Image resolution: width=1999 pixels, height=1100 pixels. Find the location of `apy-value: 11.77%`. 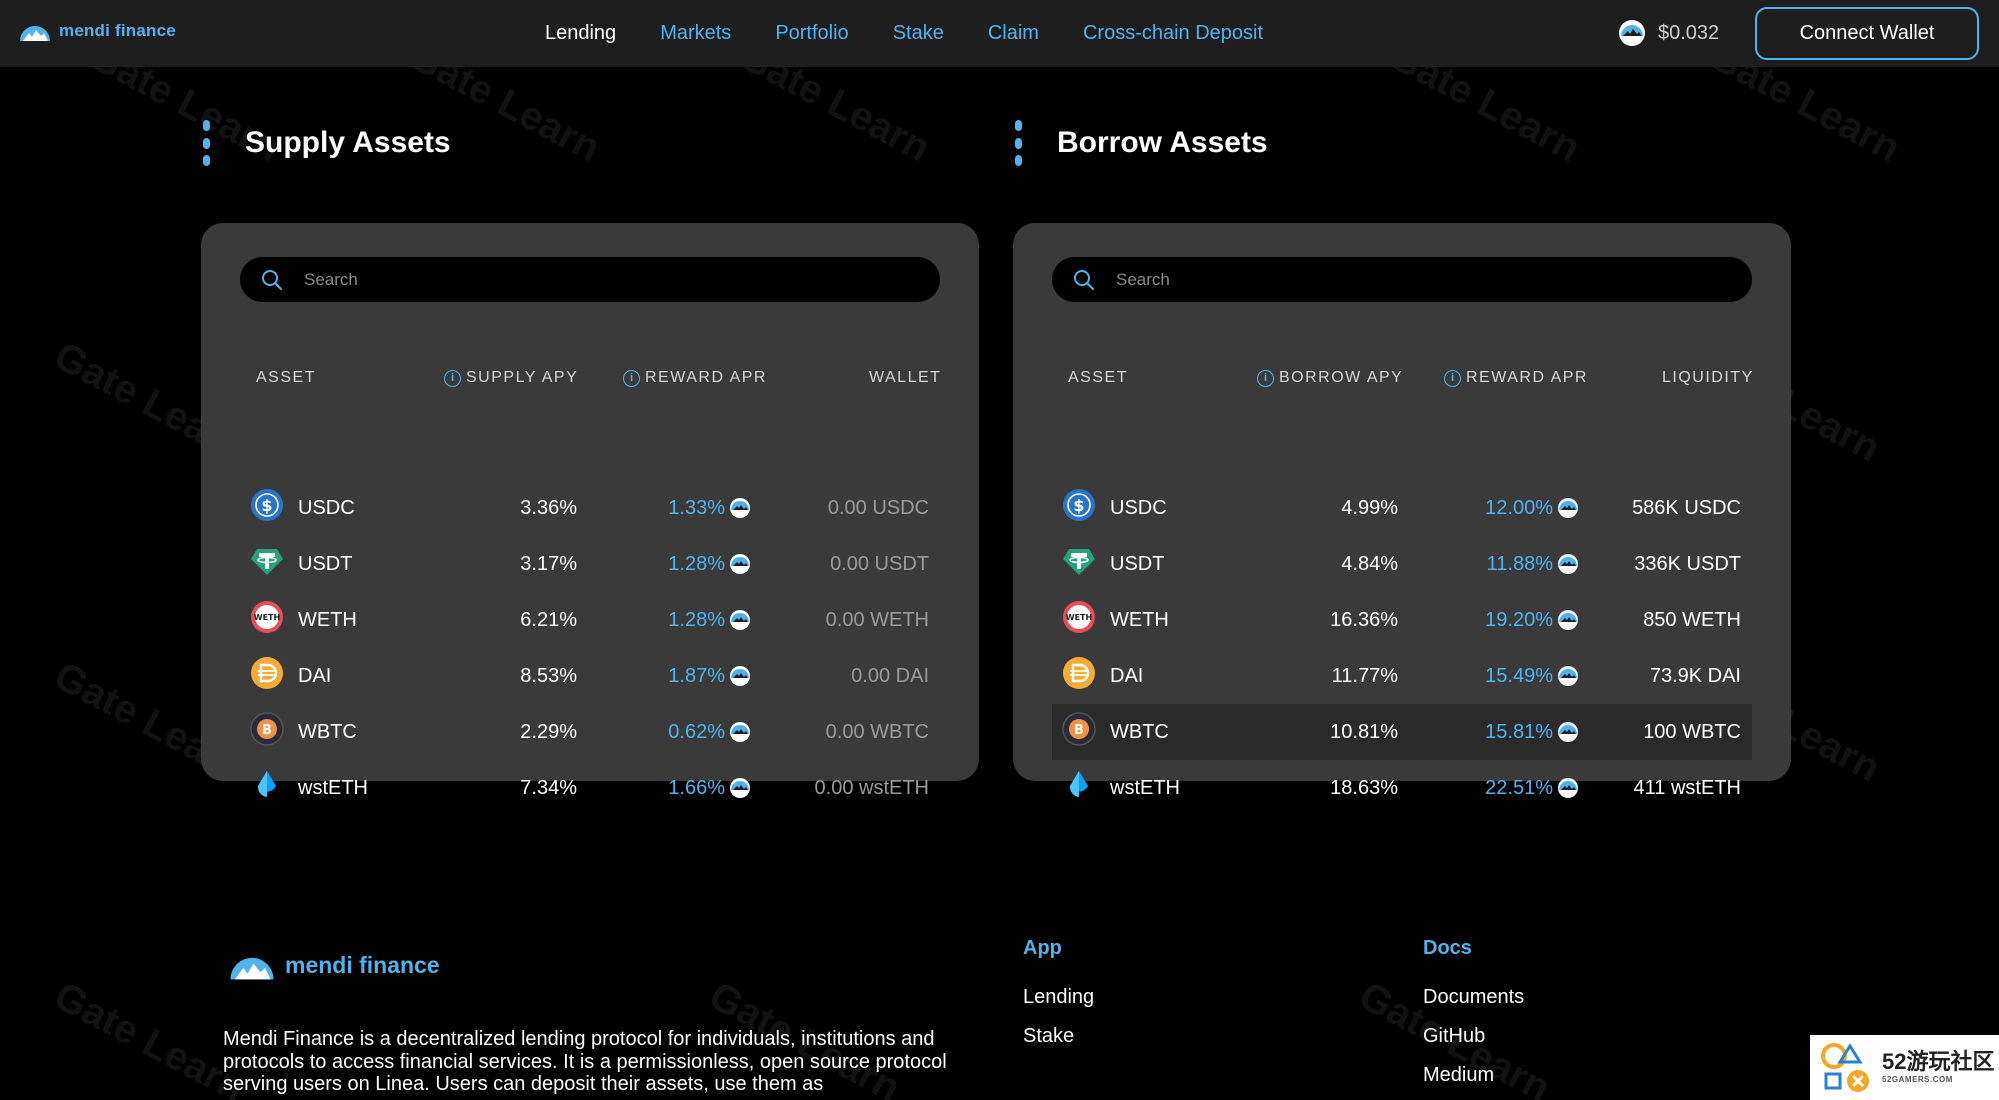

apy-value: 11.77% is located at coordinates (1364, 675).